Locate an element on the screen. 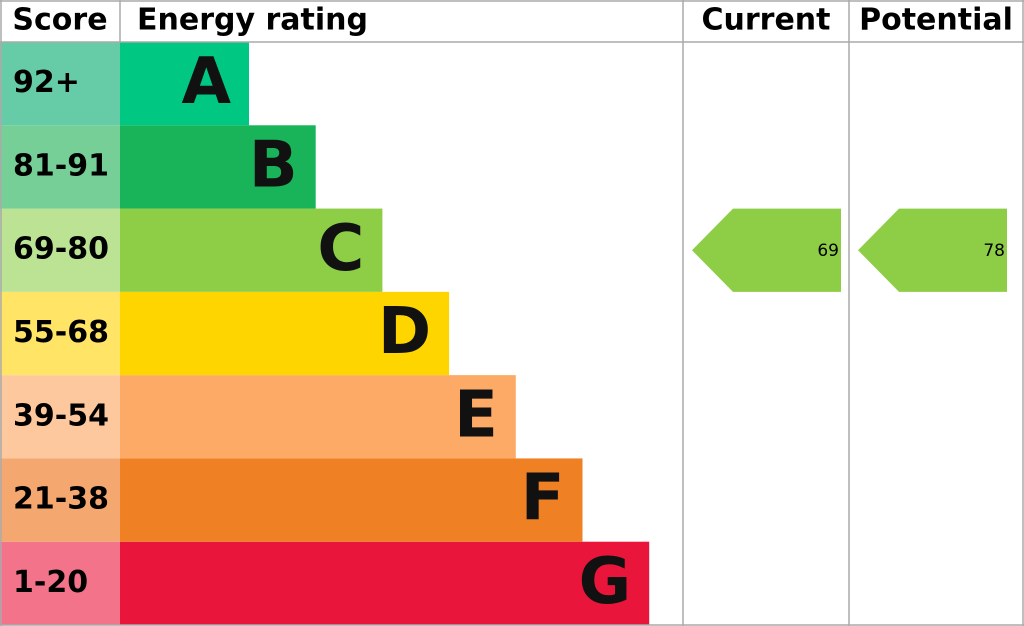 The width and height of the screenshot is (1024, 626). rating-letter: B is located at coordinates (273, 166).